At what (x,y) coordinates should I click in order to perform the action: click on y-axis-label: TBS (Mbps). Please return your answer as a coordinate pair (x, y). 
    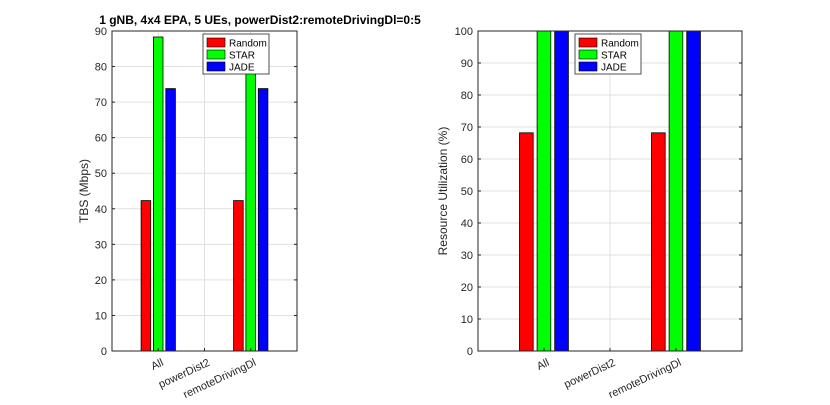
    Looking at the image, I should click on (84, 191).